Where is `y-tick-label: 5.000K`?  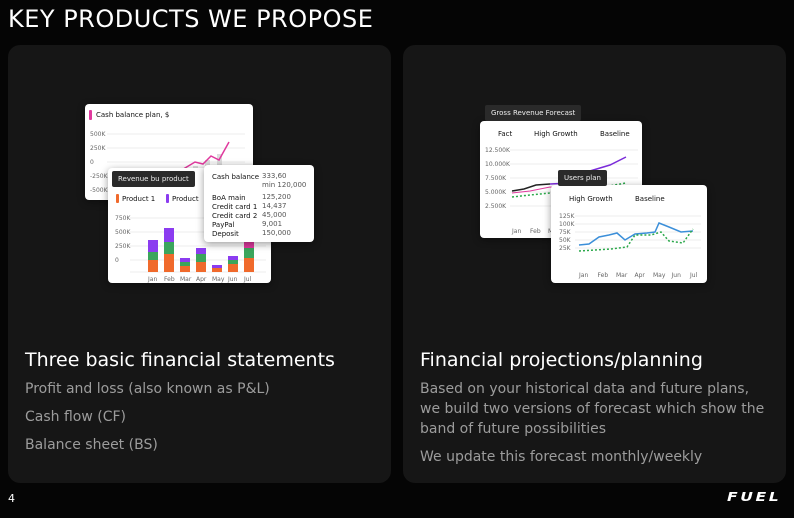
y-tick-label: 5.000K is located at coordinates (496, 192).